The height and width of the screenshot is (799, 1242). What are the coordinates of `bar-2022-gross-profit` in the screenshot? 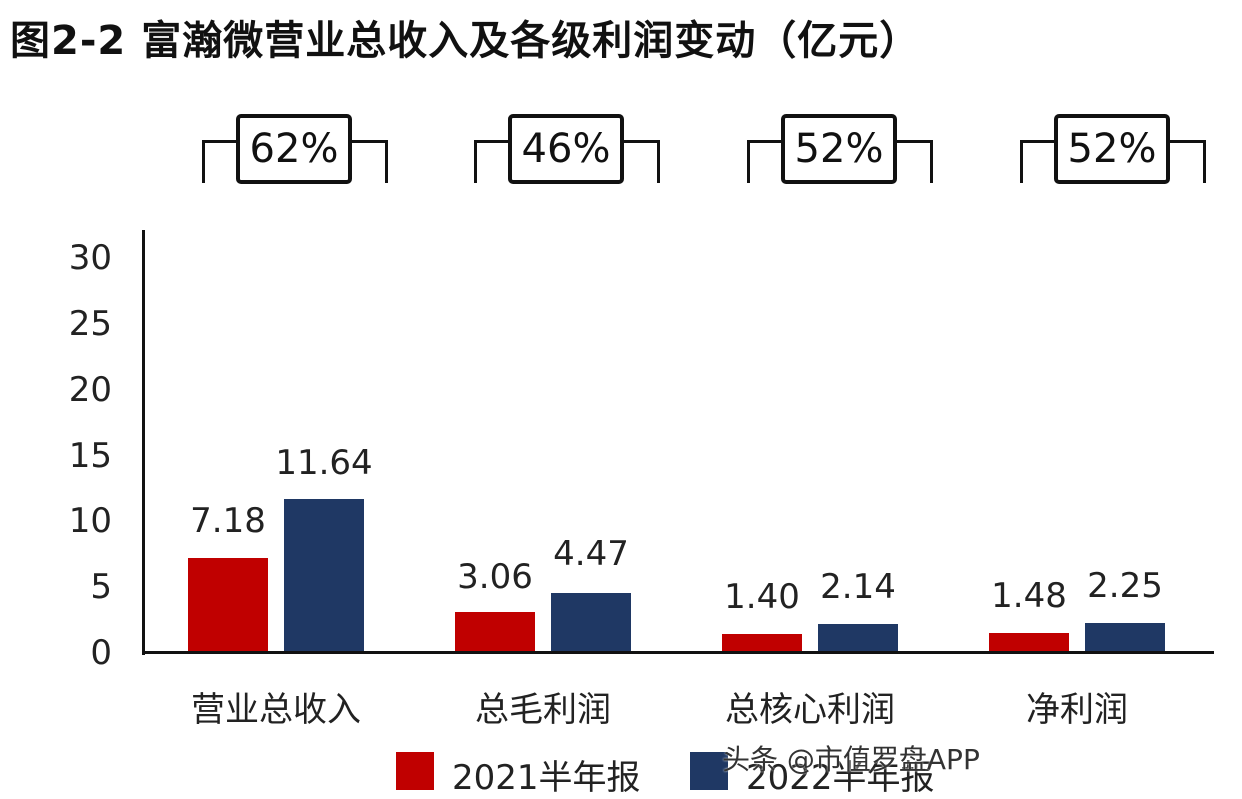 It's located at (591, 623).